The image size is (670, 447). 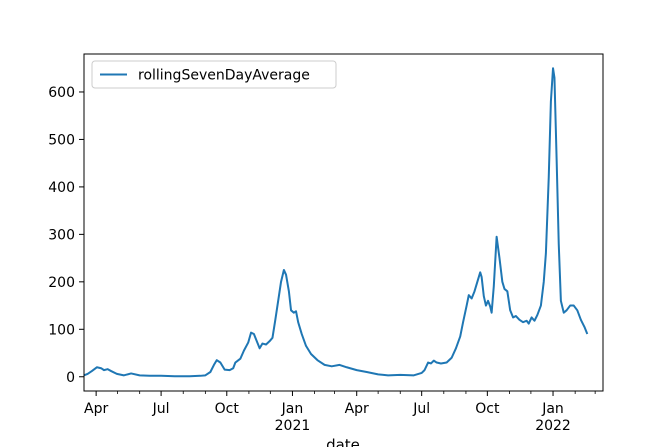 I want to click on y-tick-label-2: 200, so click(x=61, y=283).